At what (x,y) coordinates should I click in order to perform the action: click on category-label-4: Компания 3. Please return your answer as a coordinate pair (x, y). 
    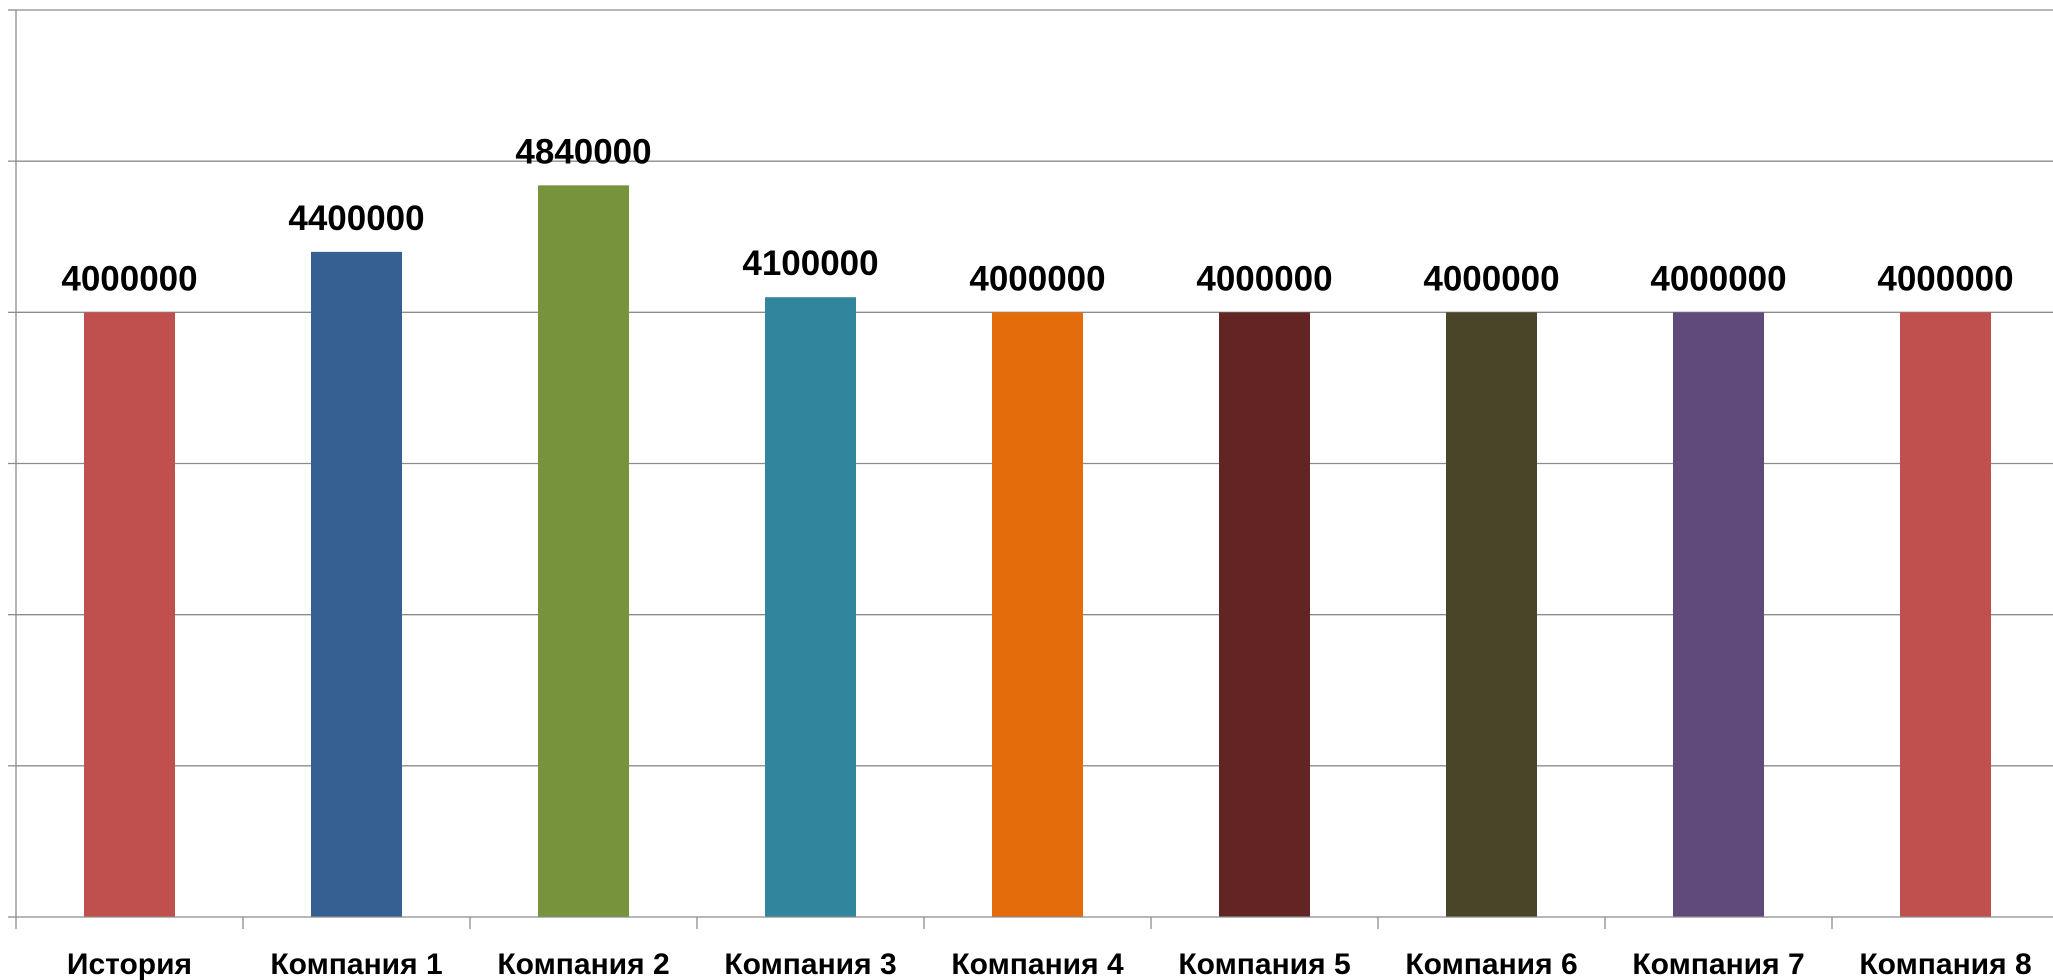
    Looking at the image, I should click on (810, 964).